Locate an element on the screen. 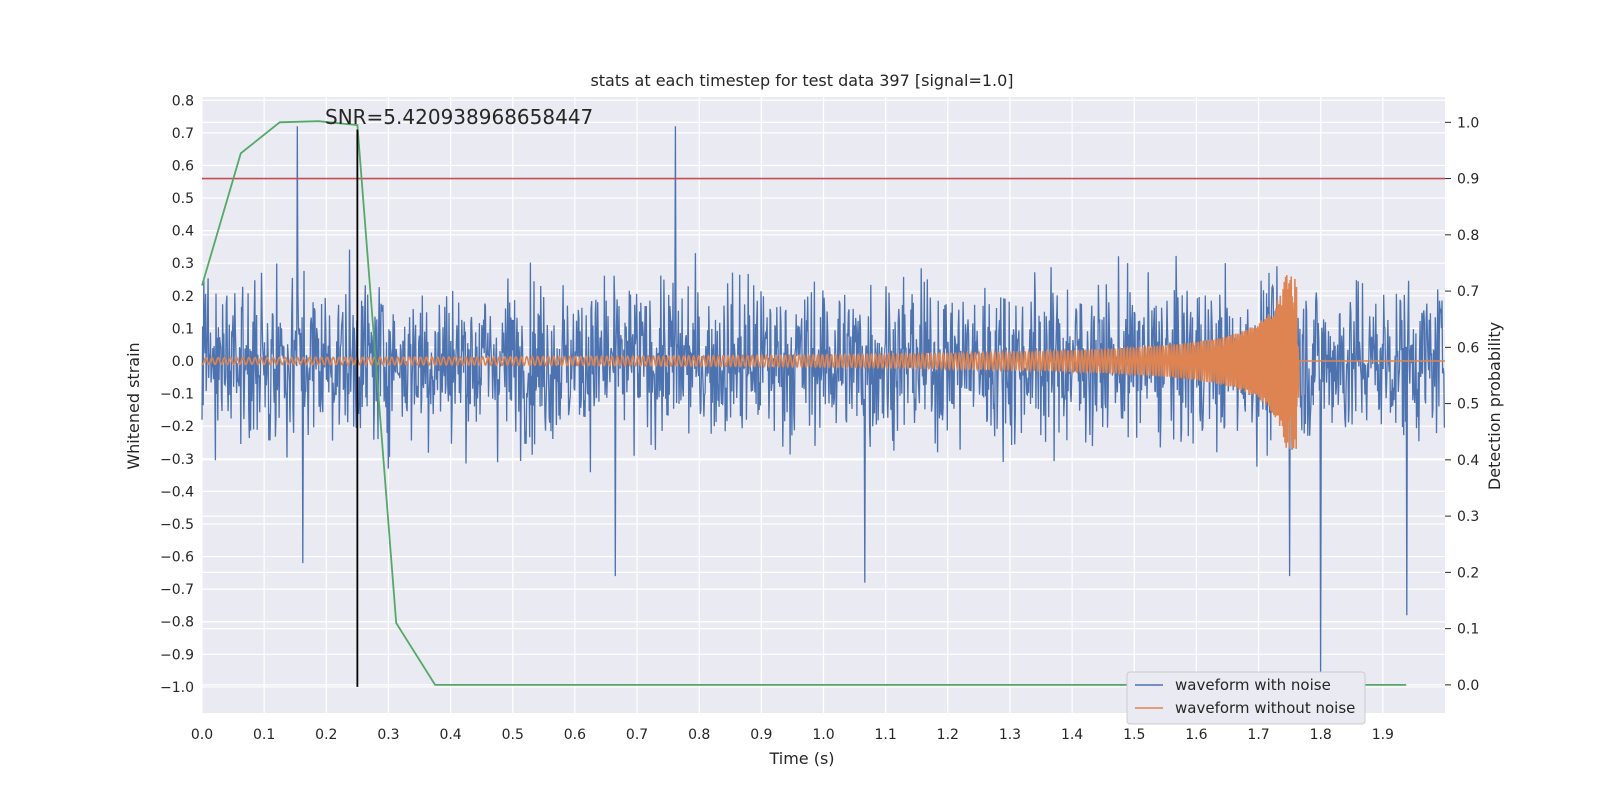  y-left-tick-label: −0.3 is located at coordinates (177, 460).